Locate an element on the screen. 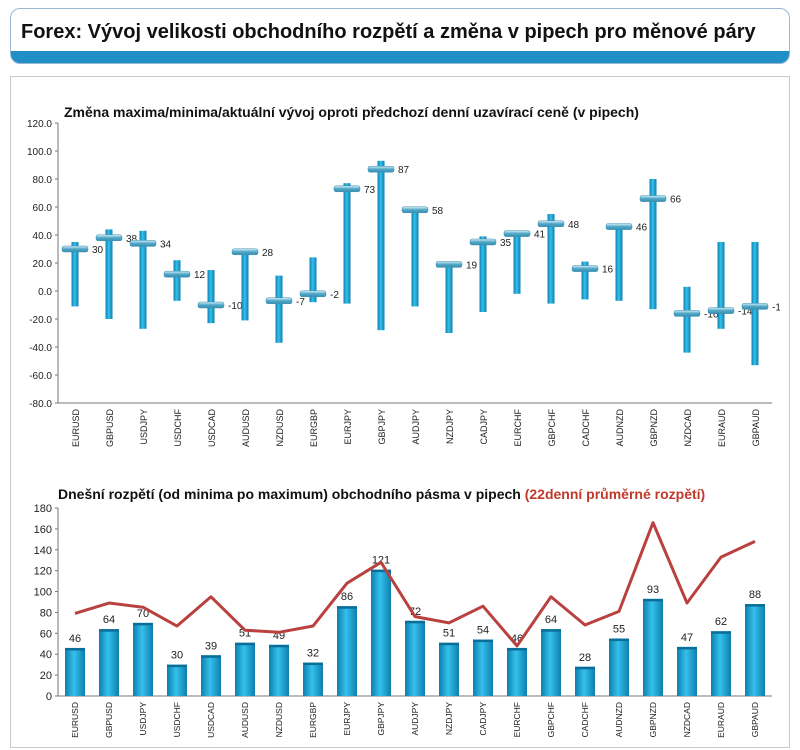  y-tick-label: -20.0 is located at coordinates (40, 320).